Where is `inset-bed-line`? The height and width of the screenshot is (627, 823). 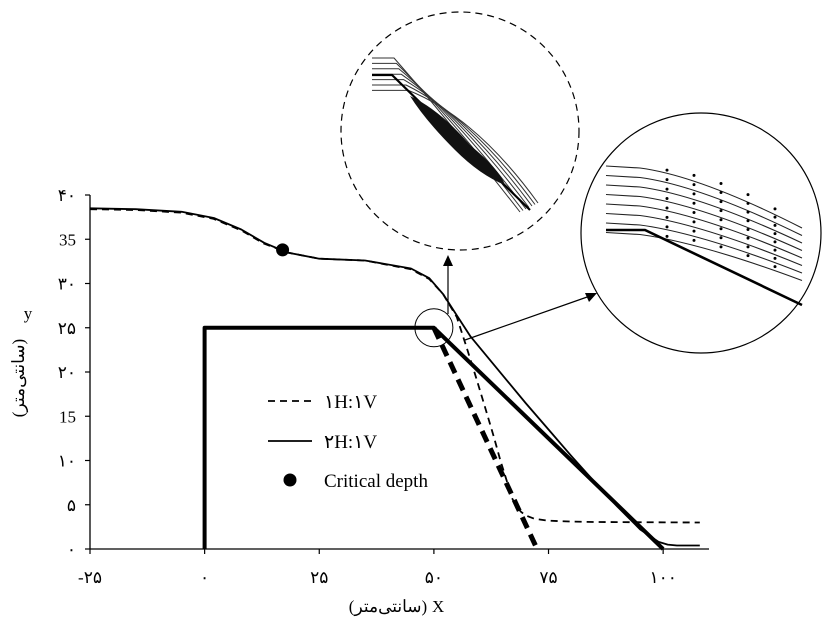 inset-bed-line is located at coordinates (704, 267).